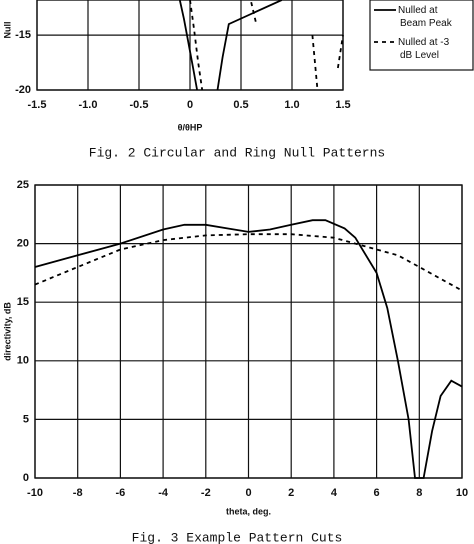 The image size is (474, 544). What do you see at coordinates (23, 361) in the screenshot?
I see `y-tick-label: 10` at bounding box center [23, 361].